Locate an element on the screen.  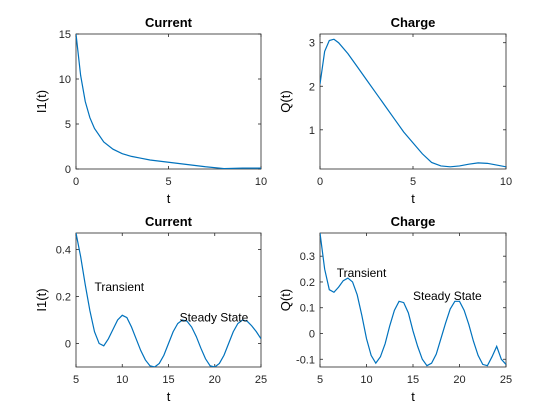
y-tick-label: 1 is located at coordinates (312, 131).